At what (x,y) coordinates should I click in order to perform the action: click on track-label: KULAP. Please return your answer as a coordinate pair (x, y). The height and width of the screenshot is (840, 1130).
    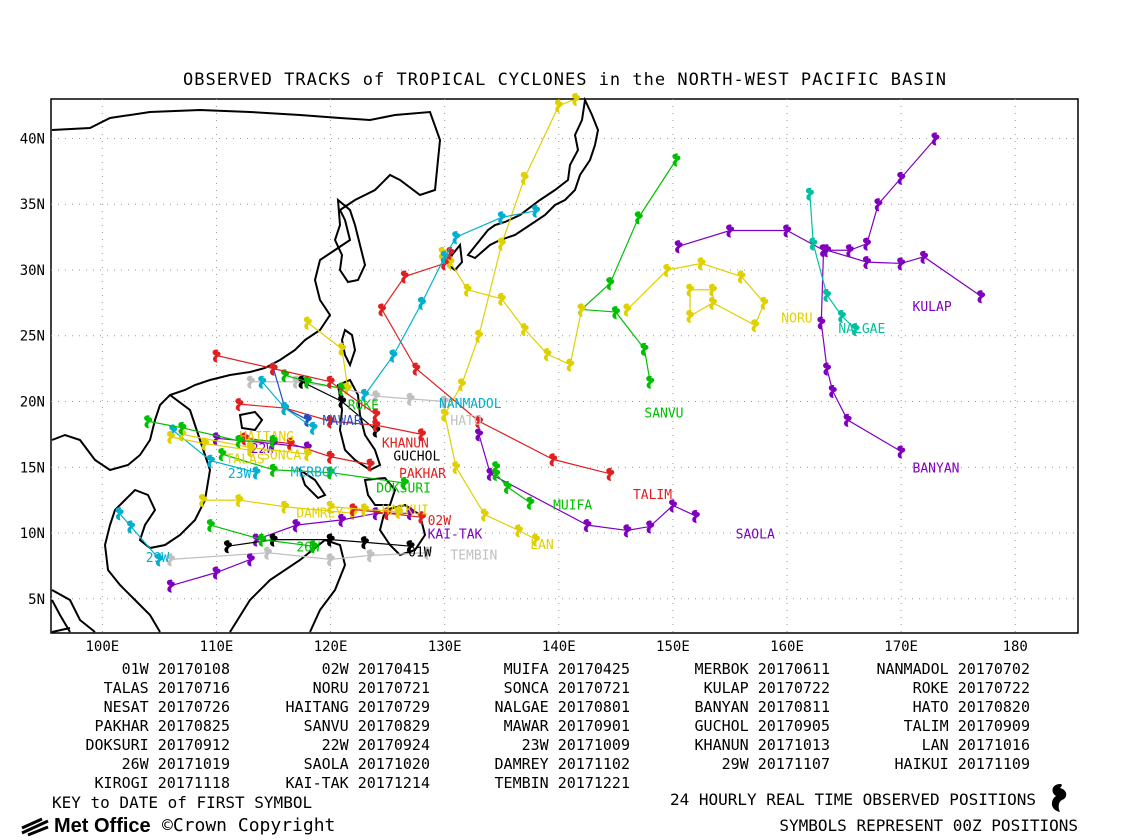
    Looking at the image, I should click on (932, 307).